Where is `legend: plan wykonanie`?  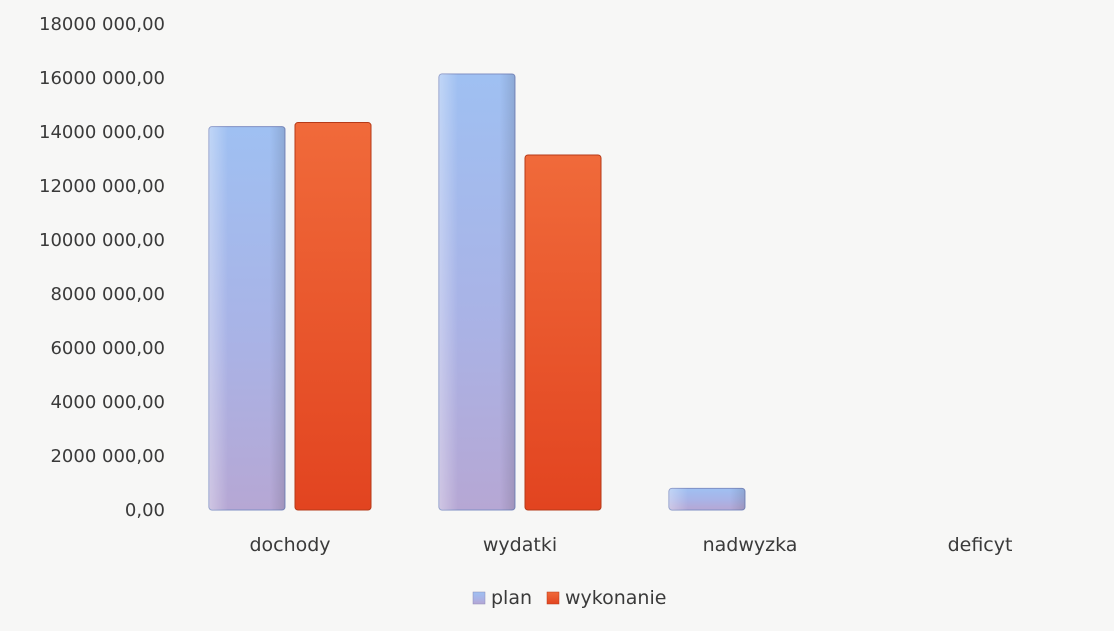 legend: plan wykonanie is located at coordinates (569, 598).